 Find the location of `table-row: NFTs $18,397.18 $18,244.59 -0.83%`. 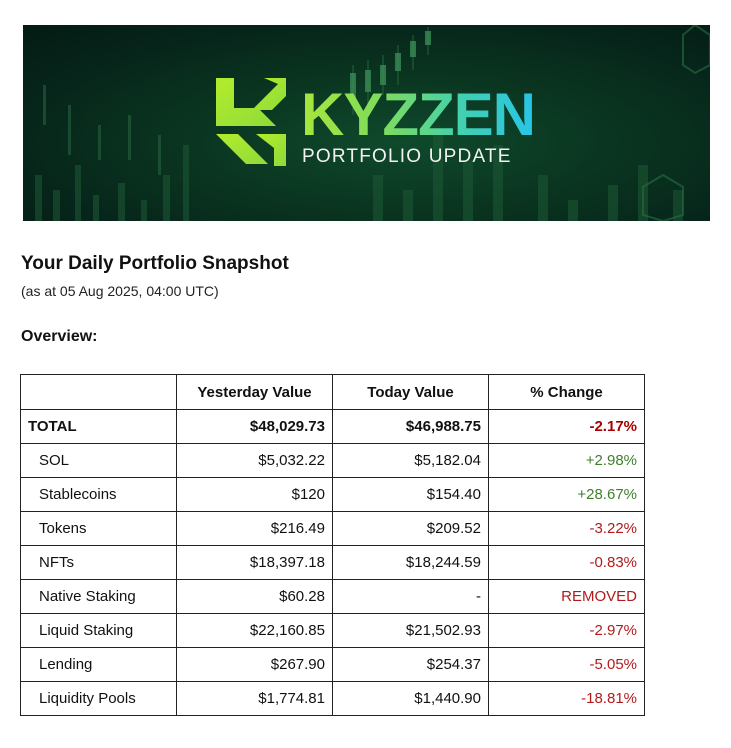

table-row: NFTs $18,397.18 $18,244.59 -0.83% is located at coordinates (332, 562).